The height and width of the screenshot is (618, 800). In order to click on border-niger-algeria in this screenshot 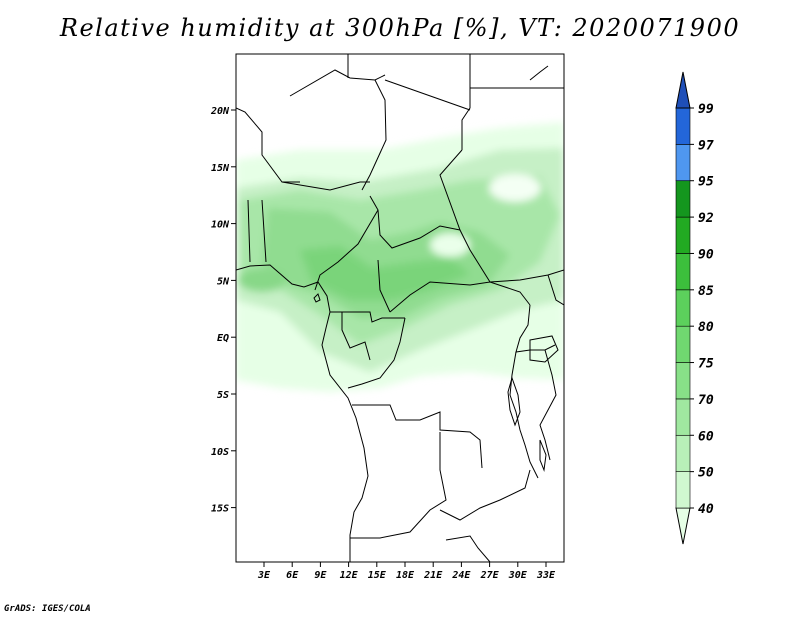, I will do `click(337, 83)`.